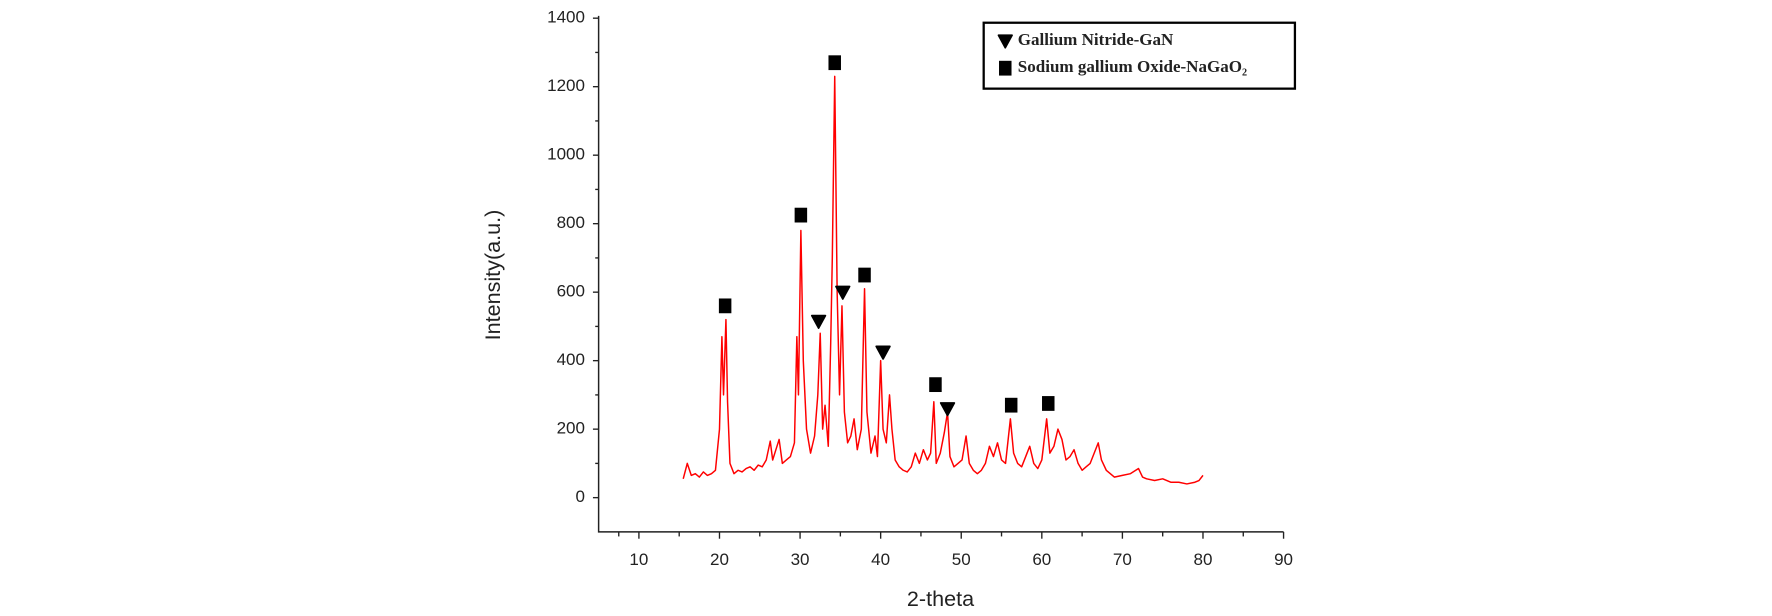 Image resolution: width=1772 pixels, height=616 pixels. Describe the element at coordinates (880, 559) in the screenshot. I see `x-tick-label: 40` at that location.